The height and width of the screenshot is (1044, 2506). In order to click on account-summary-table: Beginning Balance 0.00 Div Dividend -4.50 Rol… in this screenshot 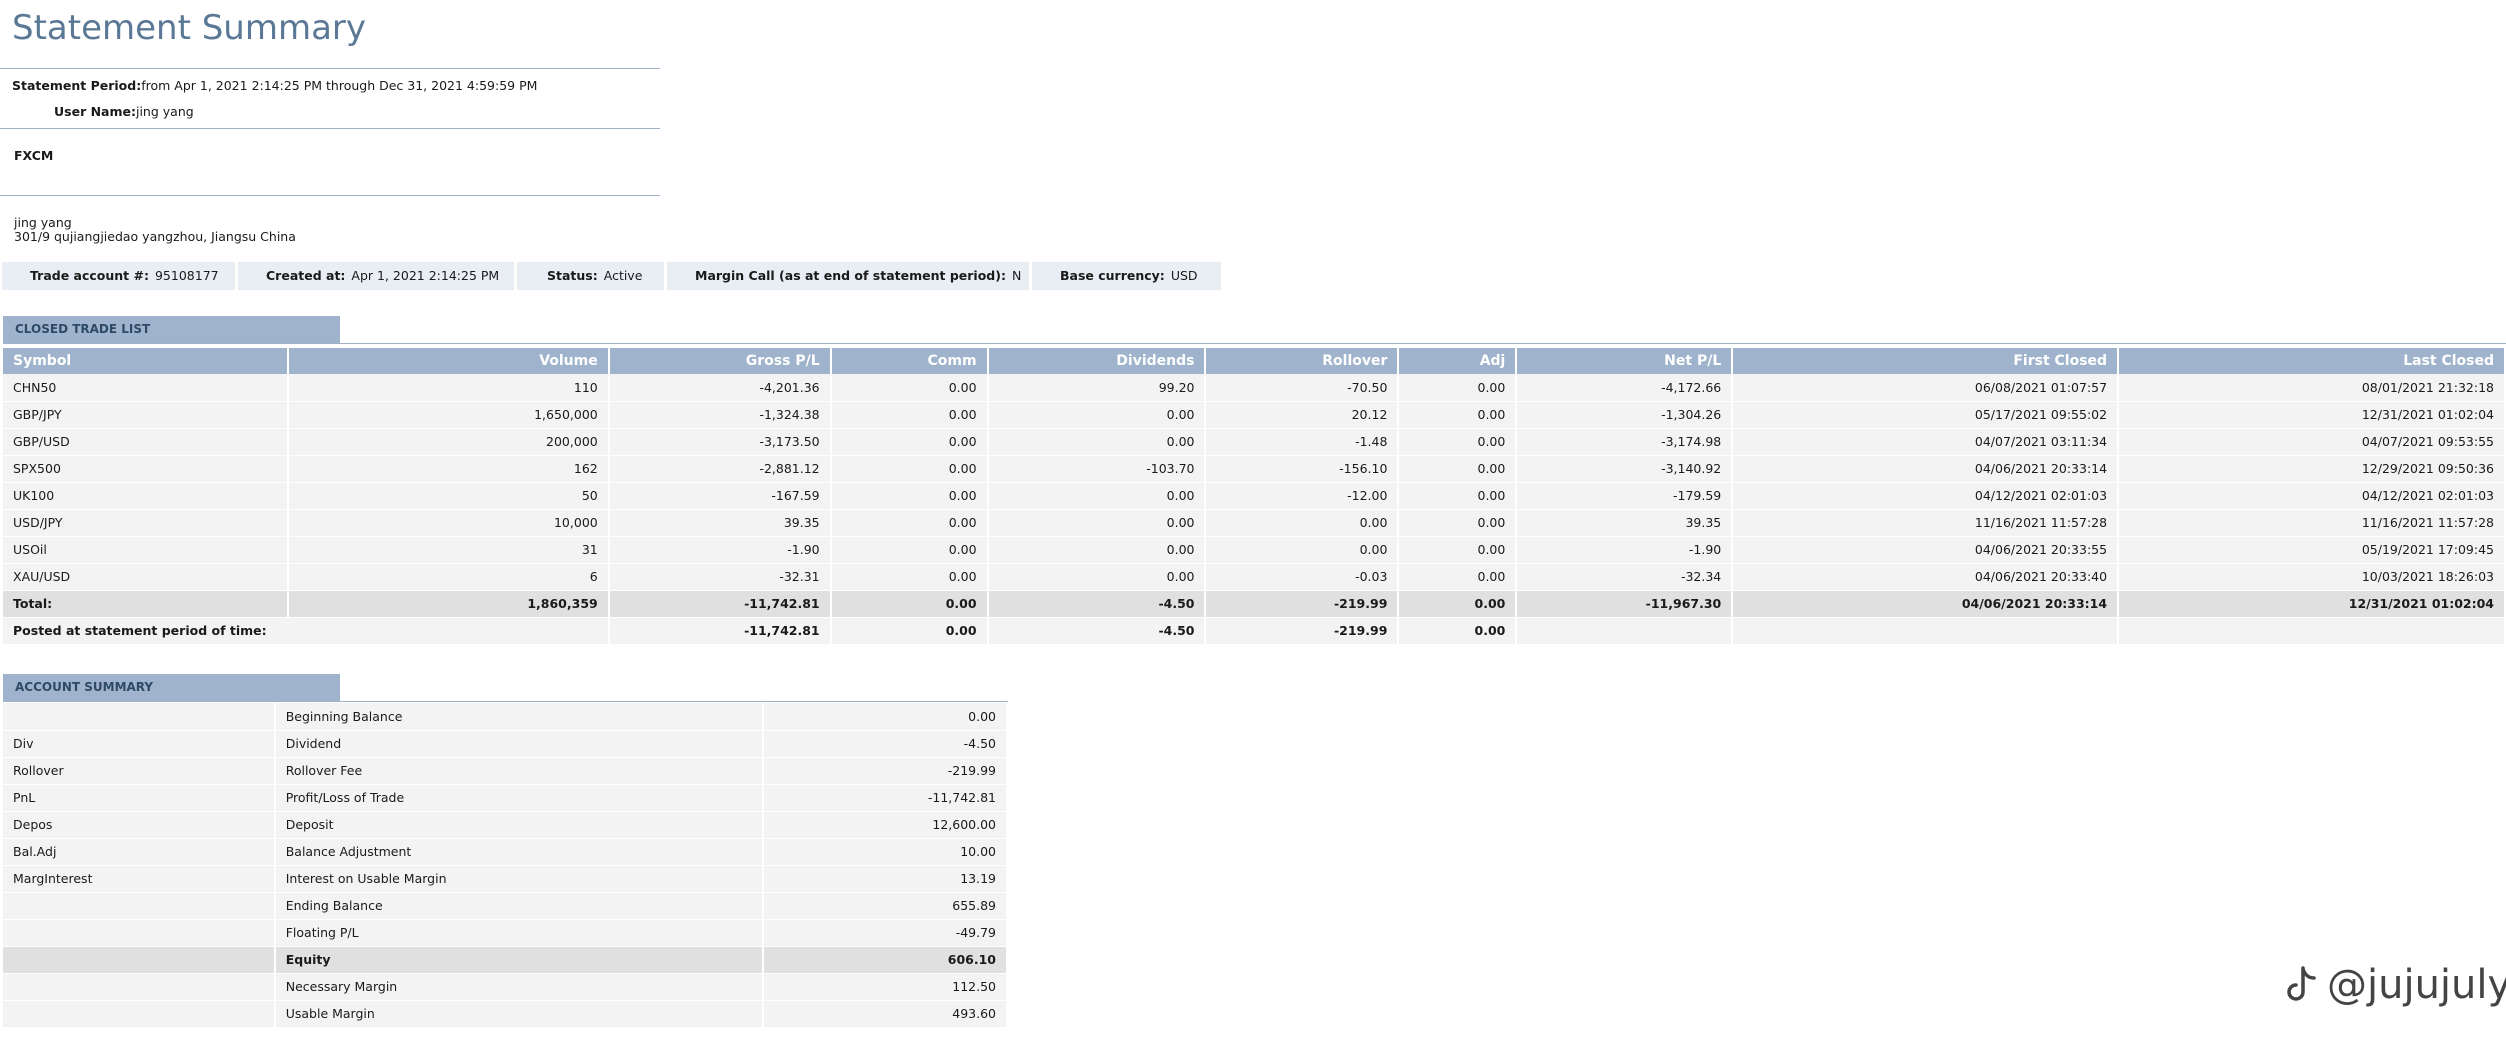, I will do `click(505, 865)`.